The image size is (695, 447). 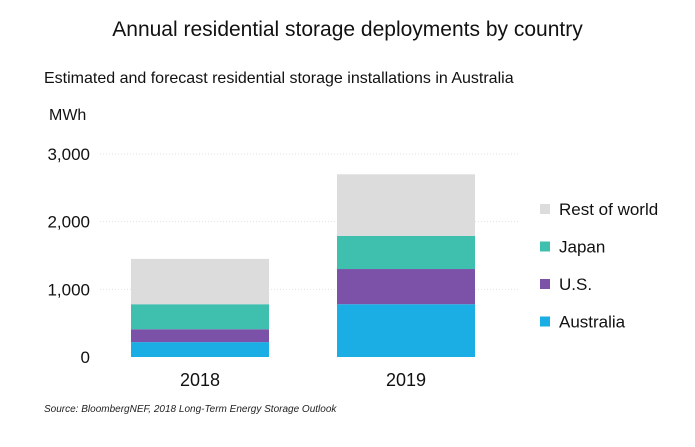 What do you see at coordinates (599, 266) in the screenshot?
I see `legend: Rest of world Japan U.S. Australia` at bounding box center [599, 266].